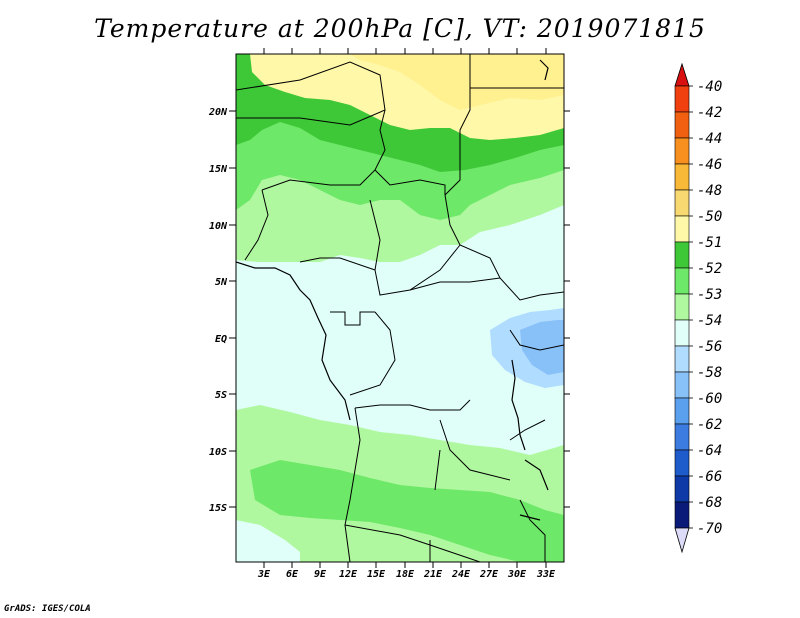  Describe the element at coordinates (405, 574) in the screenshot. I see `lon-label: 18E` at that location.